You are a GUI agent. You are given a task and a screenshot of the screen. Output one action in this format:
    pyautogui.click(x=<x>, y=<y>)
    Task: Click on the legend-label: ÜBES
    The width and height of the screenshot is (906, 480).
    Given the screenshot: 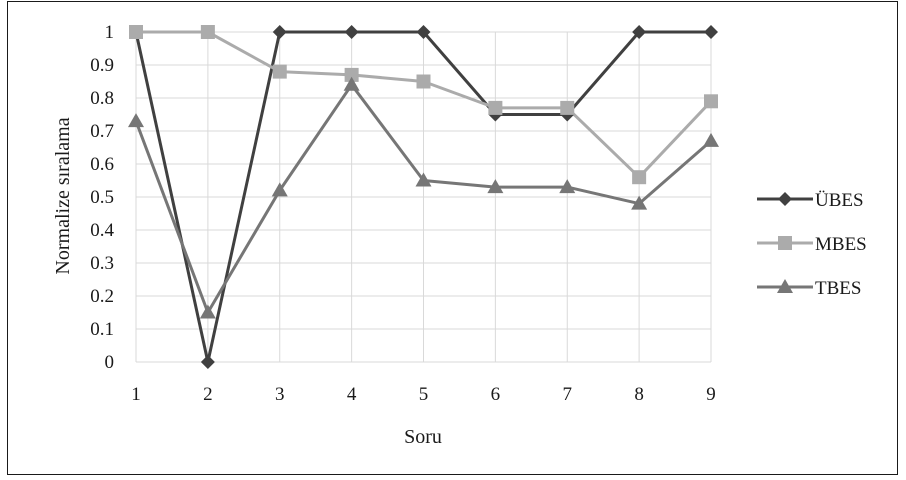 What is the action you would take?
    pyautogui.click(x=839, y=200)
    